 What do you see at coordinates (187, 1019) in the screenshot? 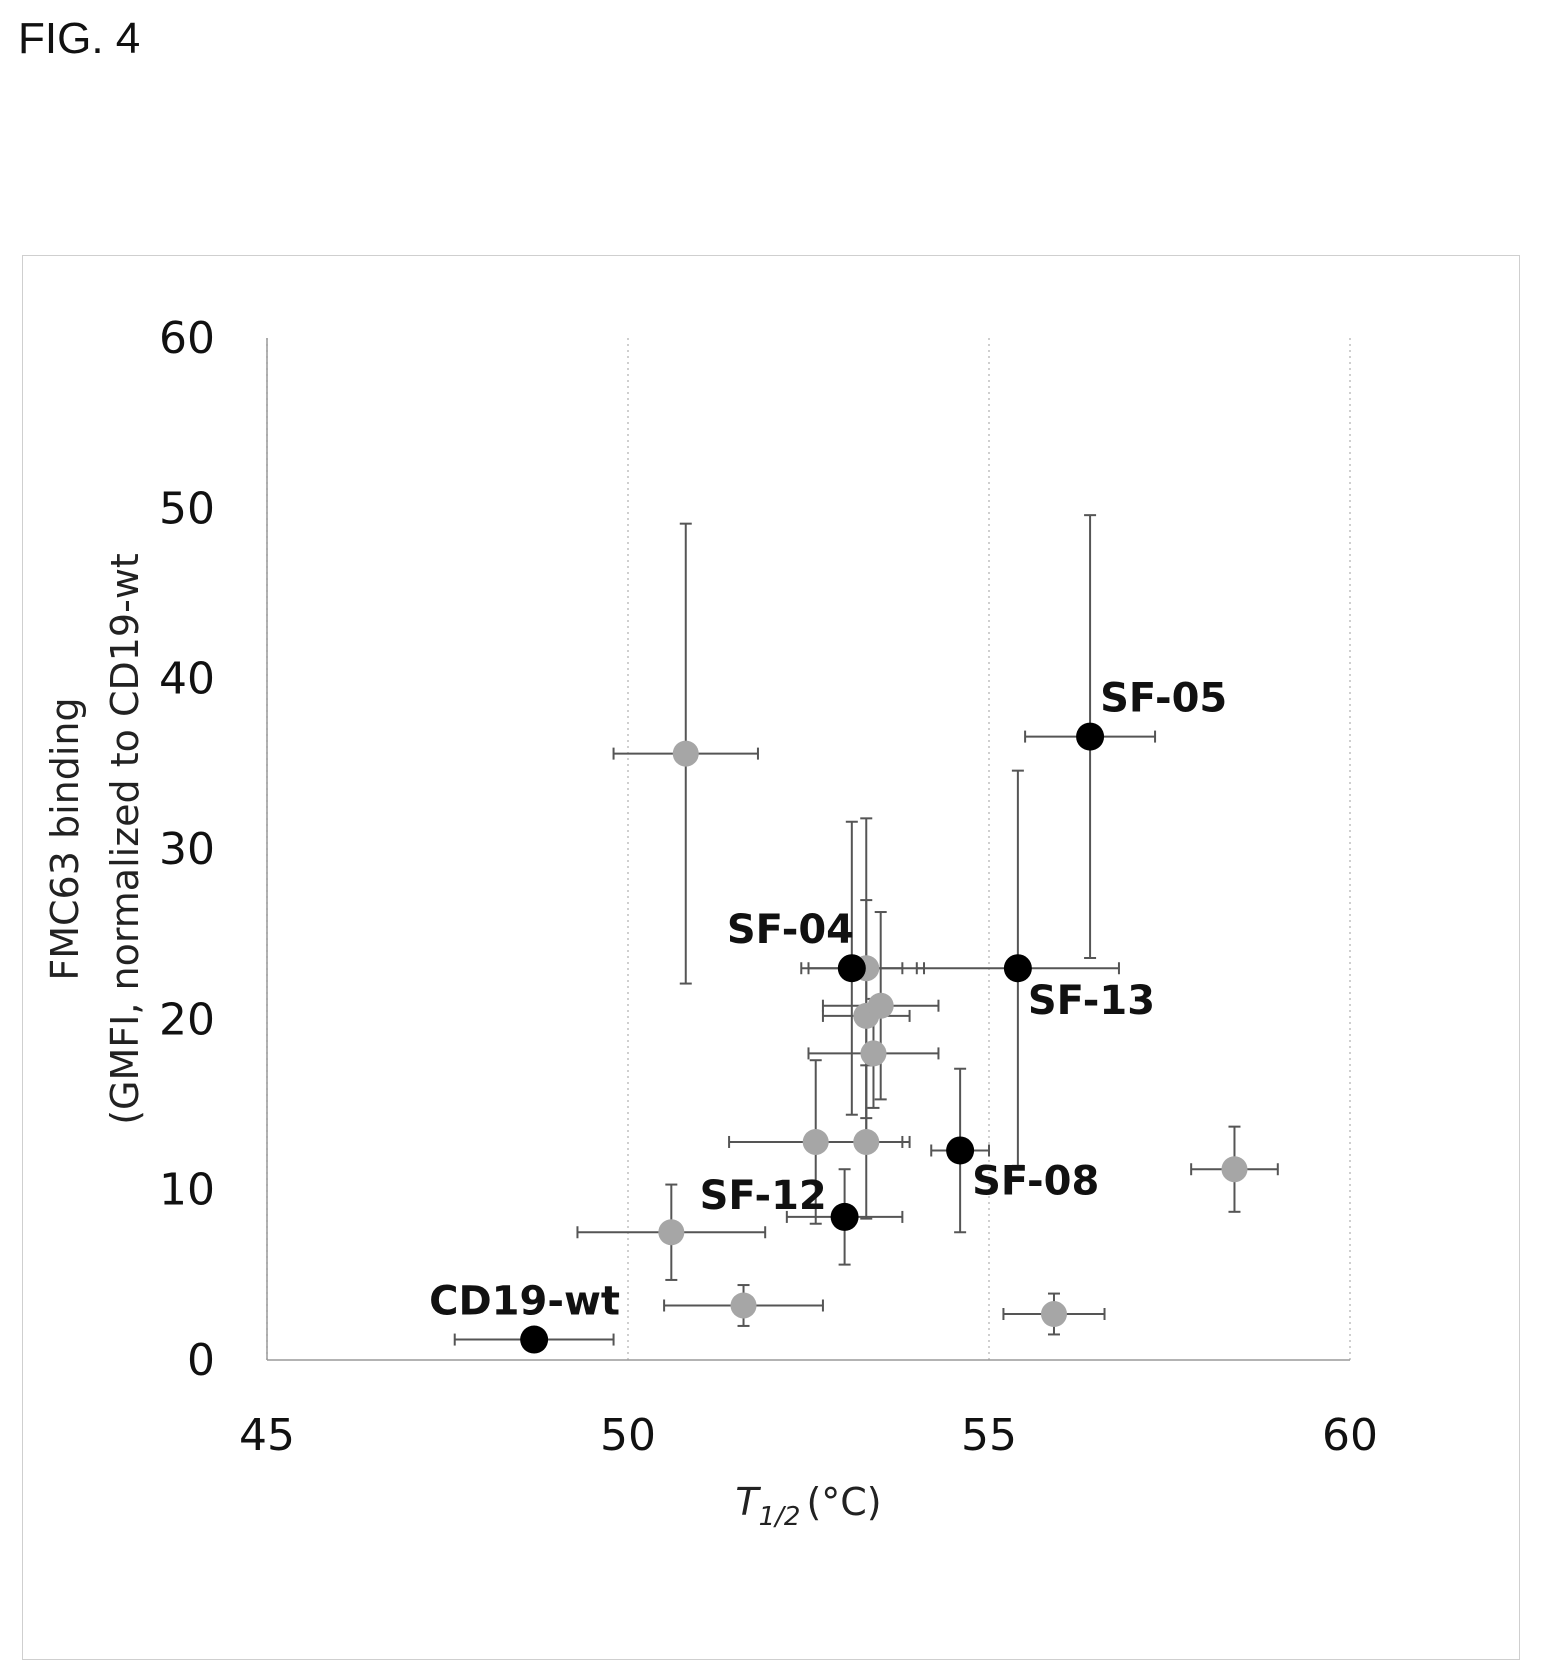
I see `y-tick-label: 20` at bounding box center [187, 1019].